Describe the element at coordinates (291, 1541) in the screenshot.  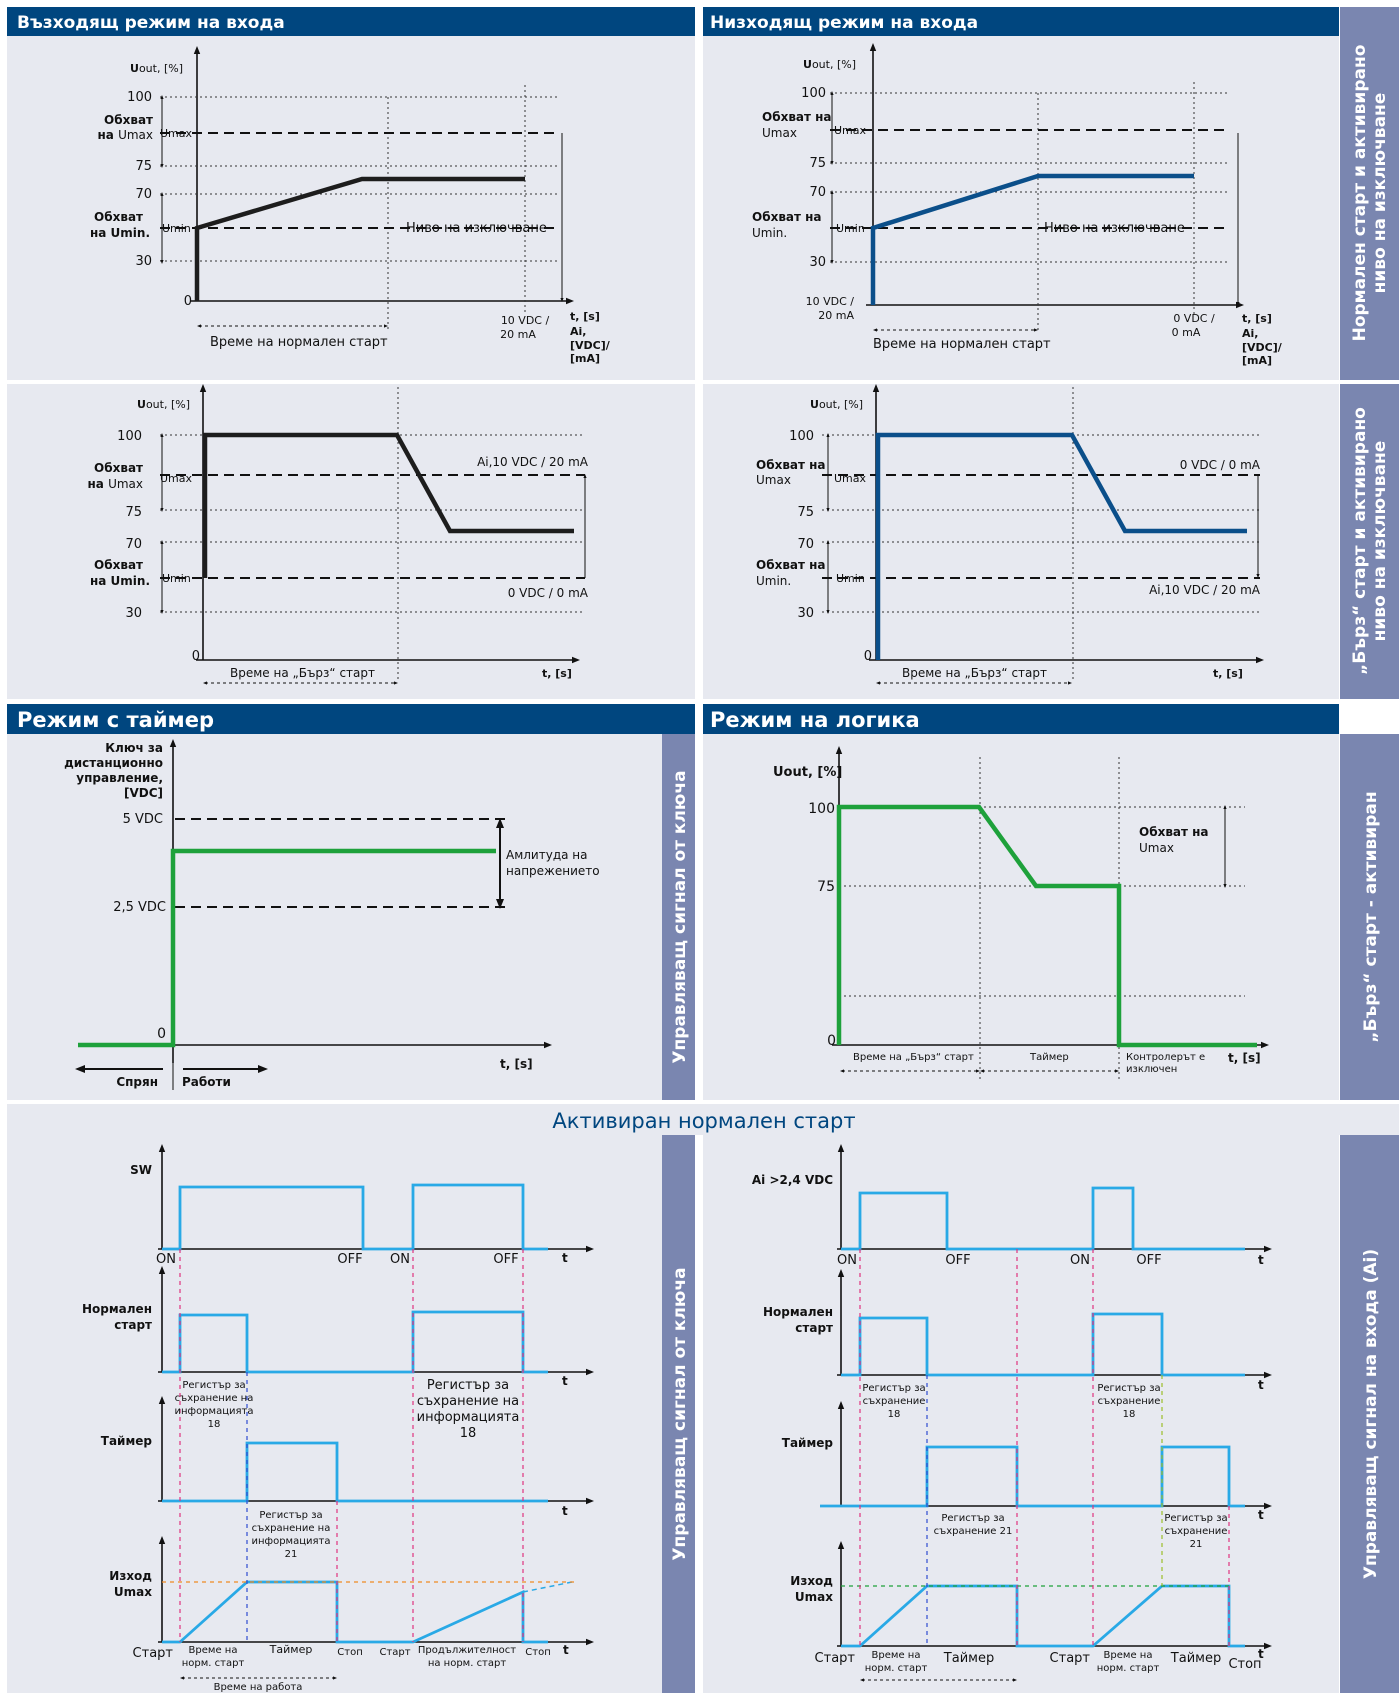
I see `reg21-3: информацията` at that location.